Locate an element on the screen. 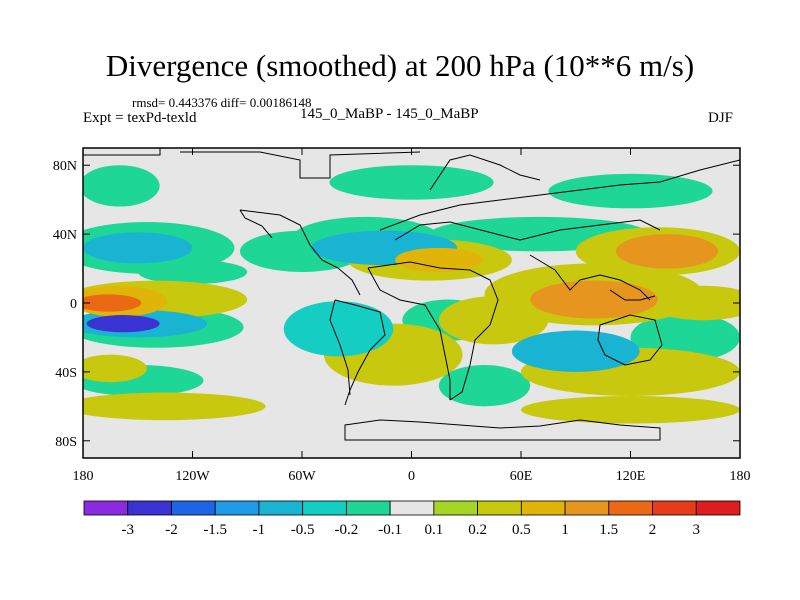 The image size is (800, 600). x-tick-label: 60W is located at coordinates (302, 476).